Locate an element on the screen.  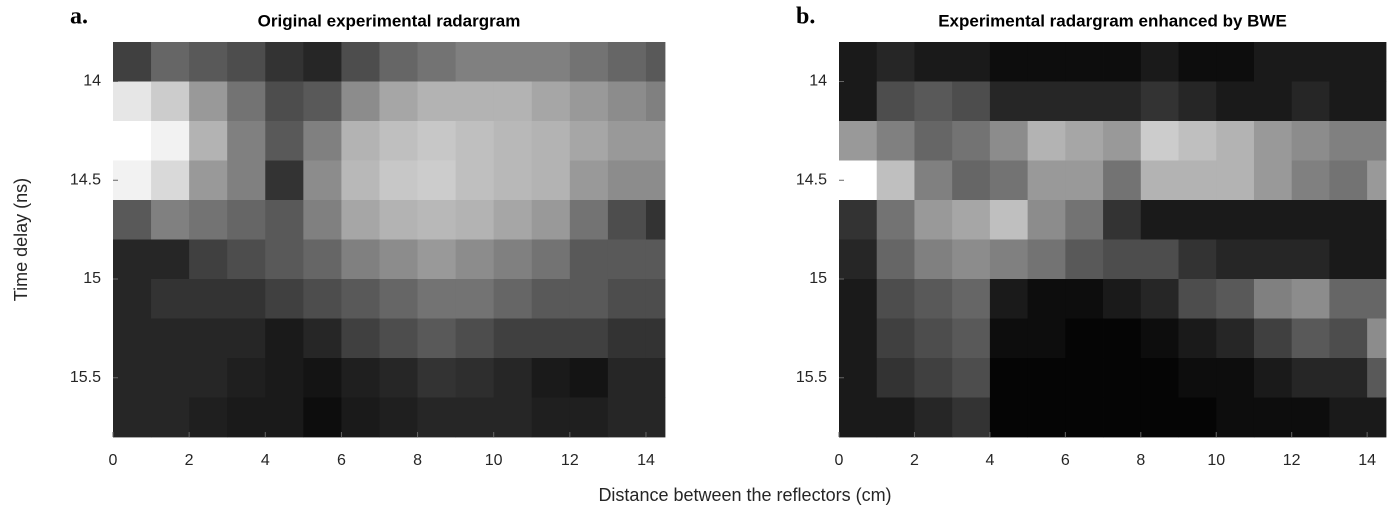
x-tick-label: 10 is located at coordinates (1216, 460).